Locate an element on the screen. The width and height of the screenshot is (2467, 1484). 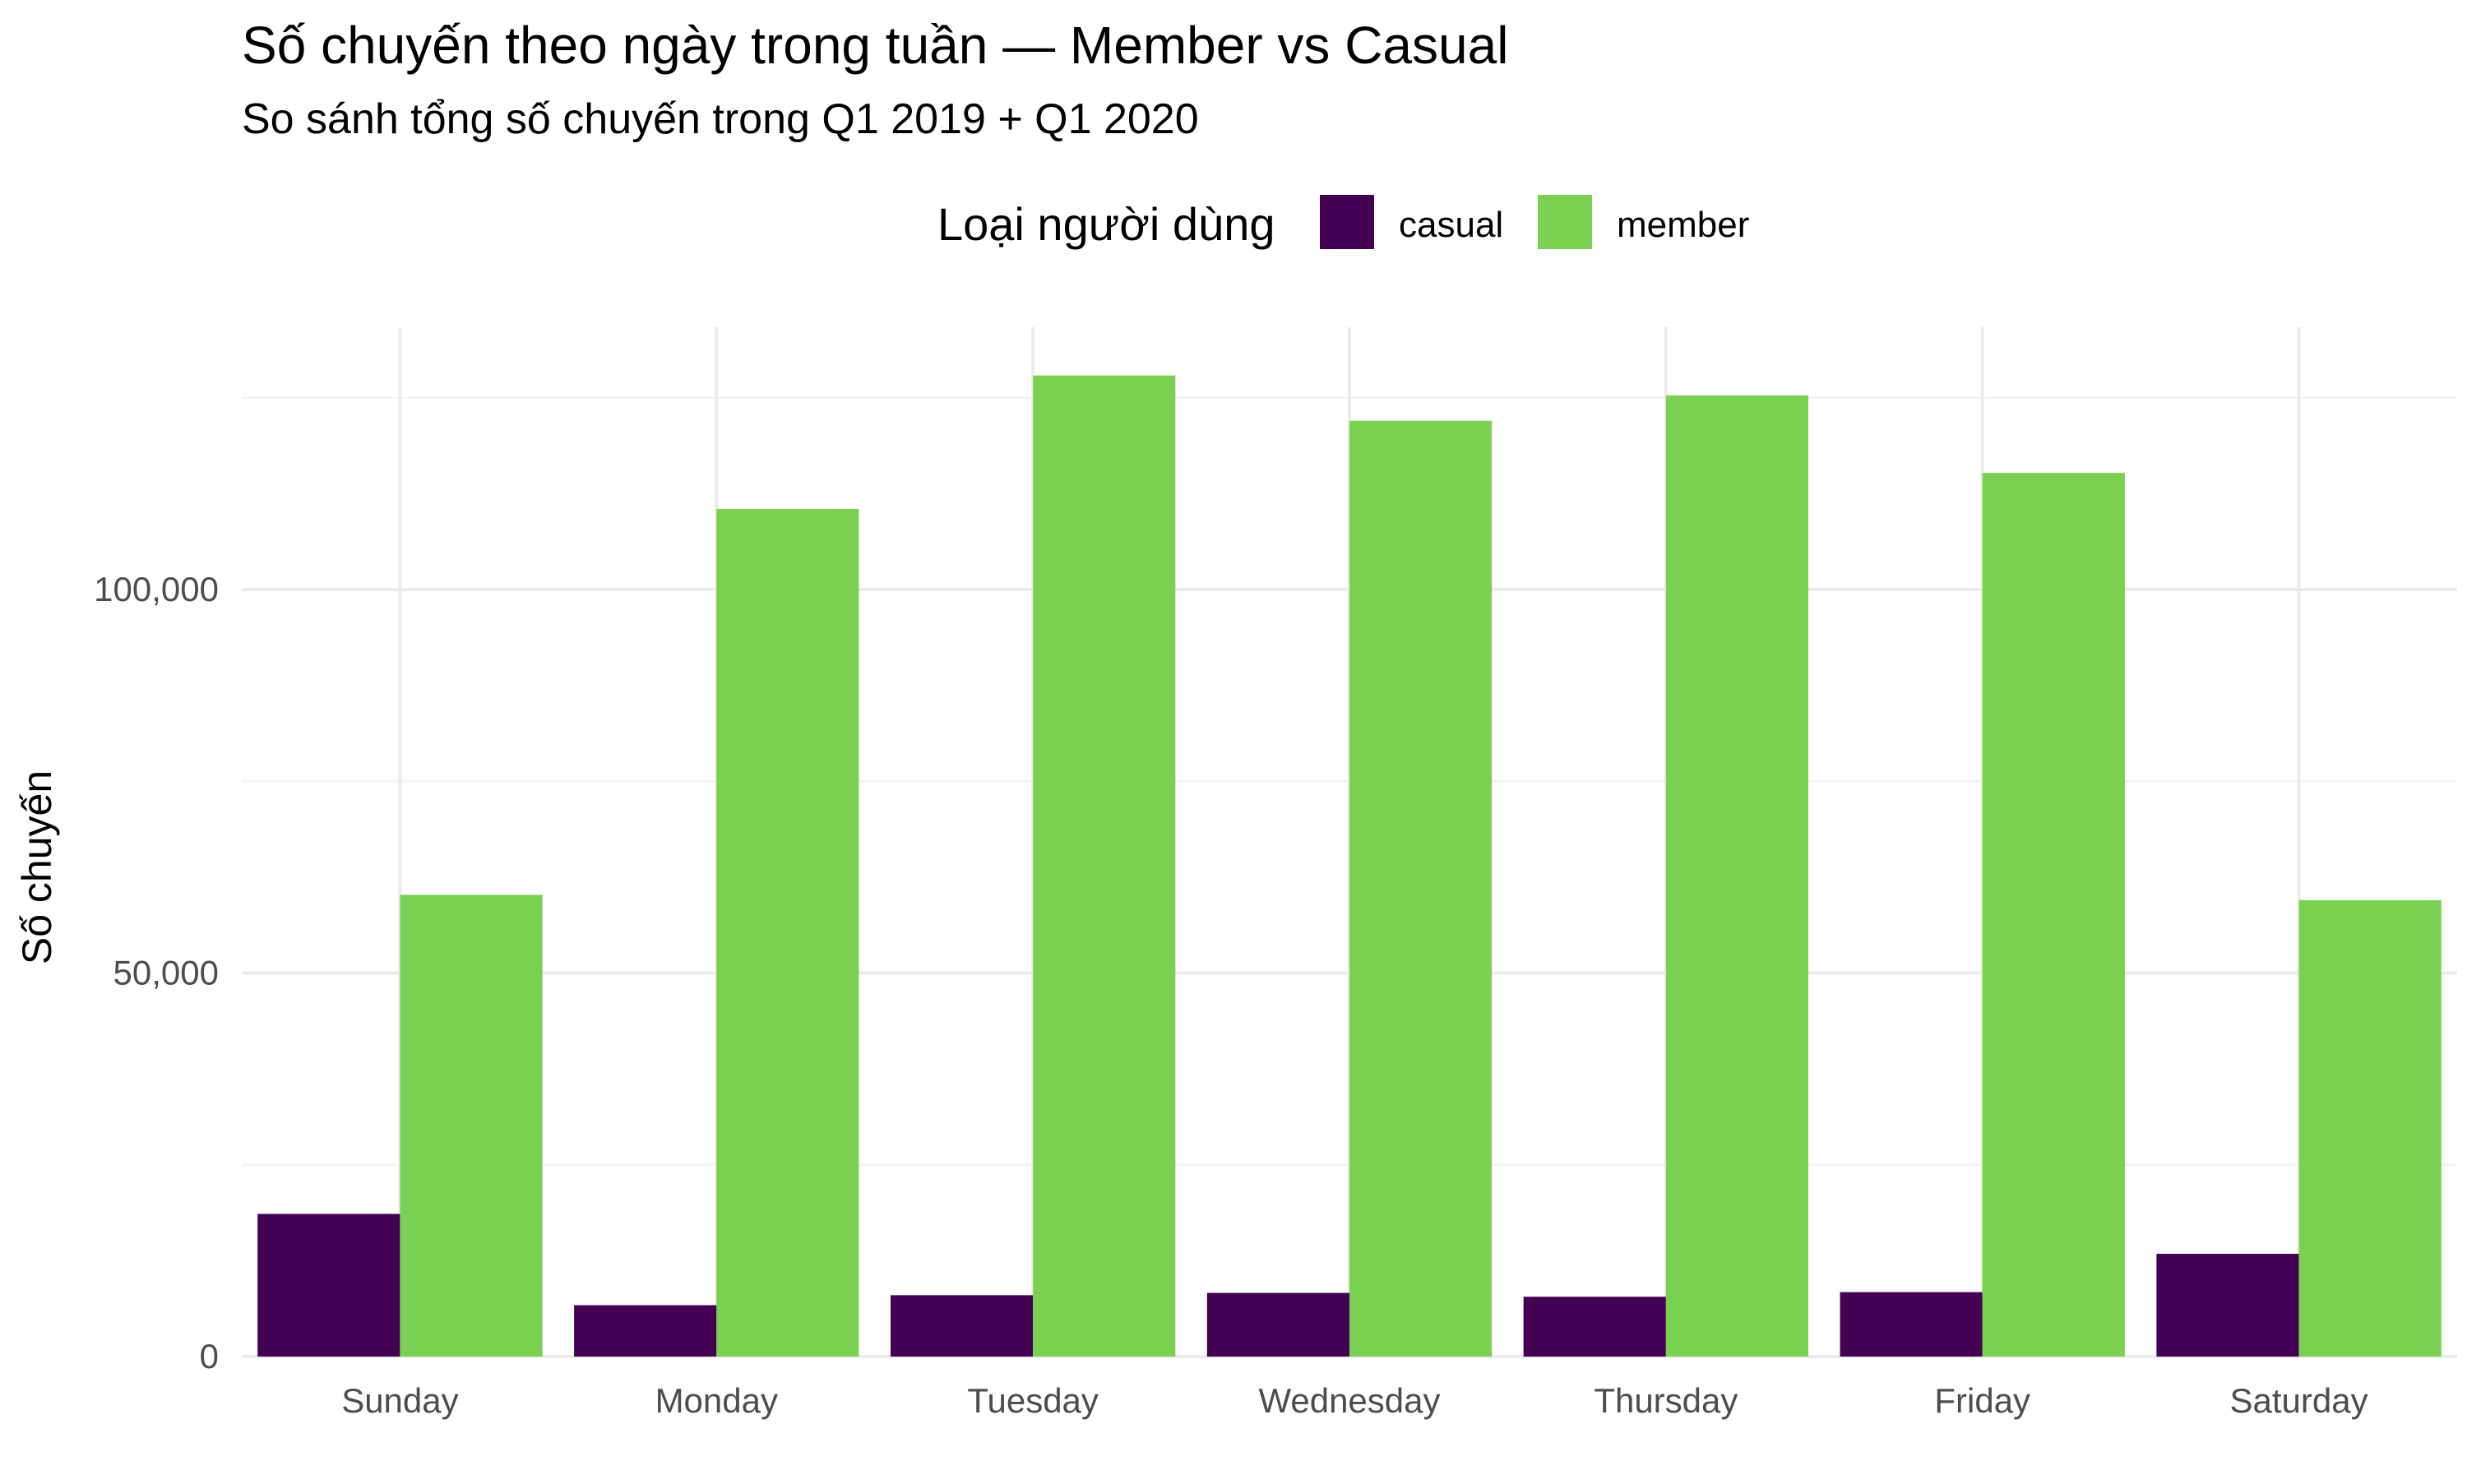
y-axis-ticks: 0 50,000 100,000 is located at coordinates (156, 973).